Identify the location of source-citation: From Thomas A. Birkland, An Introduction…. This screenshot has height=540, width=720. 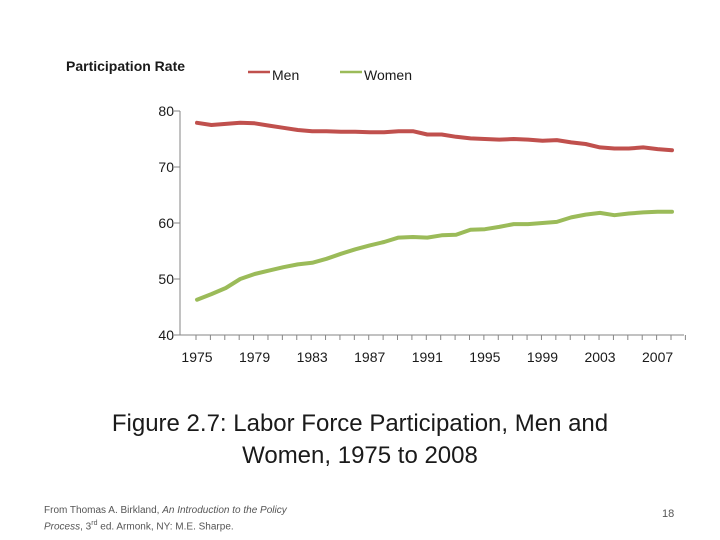
(194, 518).